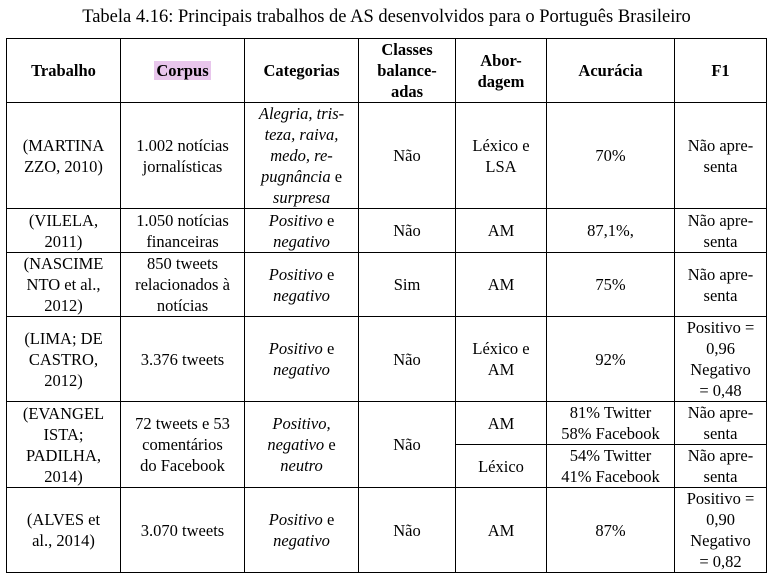  Describe the element at coordinates (610, 423) in the screenshot. I see `cell-acuracia: 81% Twitter 58% Facebook` at that location.